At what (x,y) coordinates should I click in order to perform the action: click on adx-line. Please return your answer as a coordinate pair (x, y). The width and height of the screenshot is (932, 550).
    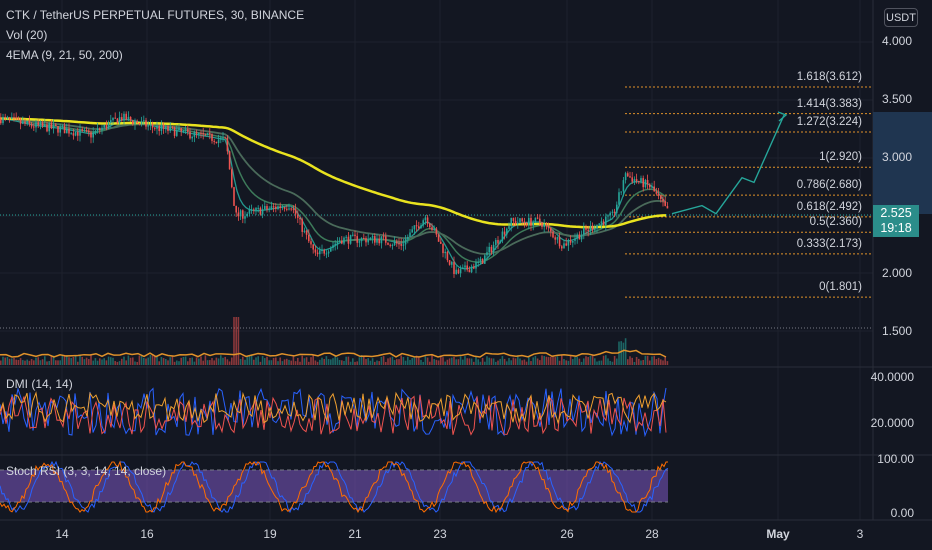
    Looking at the image, I should click on (333, 408).